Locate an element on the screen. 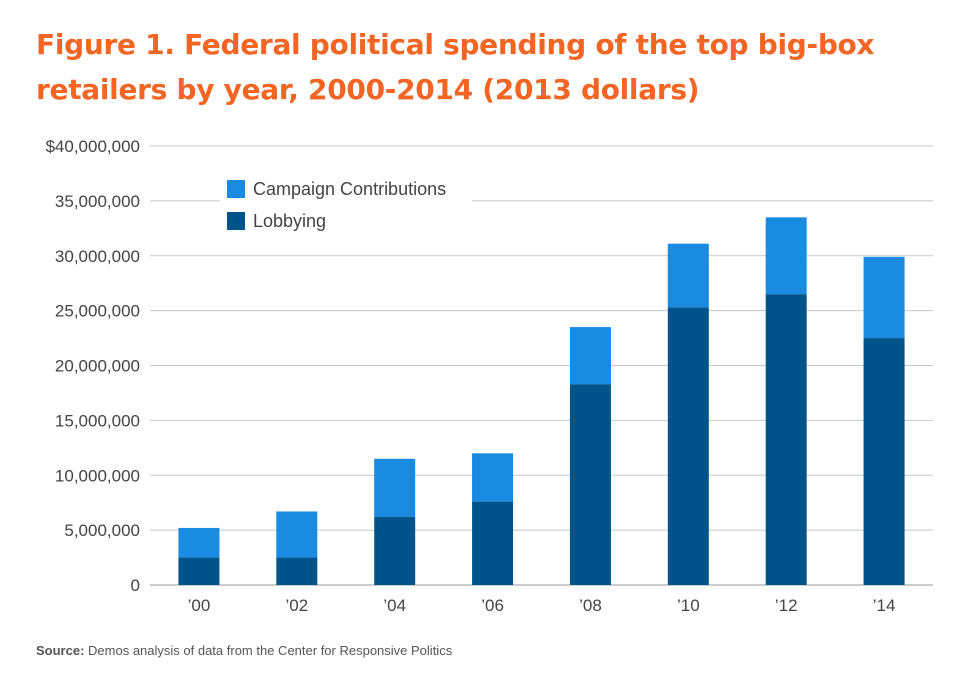 This screenshot has height=697, width=980. source-label: Source: is located at coordinates (60, 650).